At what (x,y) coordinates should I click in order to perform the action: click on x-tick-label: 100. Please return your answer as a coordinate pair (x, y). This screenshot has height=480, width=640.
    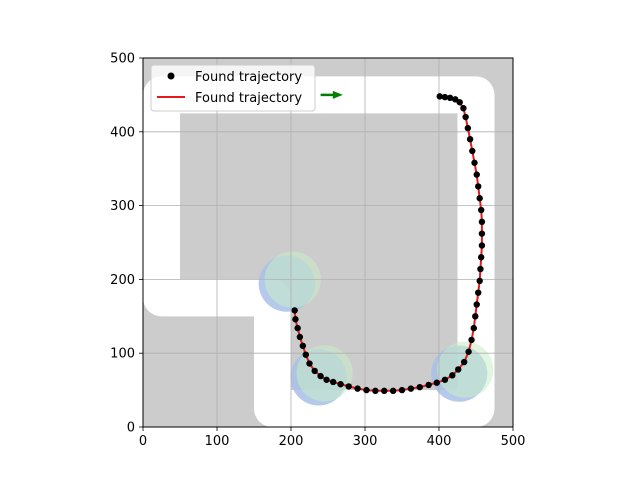
    Looking at the image, I should click on (217, 441).